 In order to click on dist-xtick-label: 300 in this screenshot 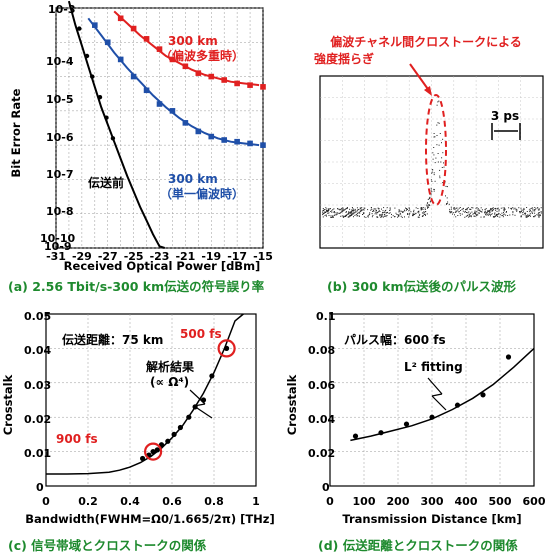, I will do `click(432, 501)`.